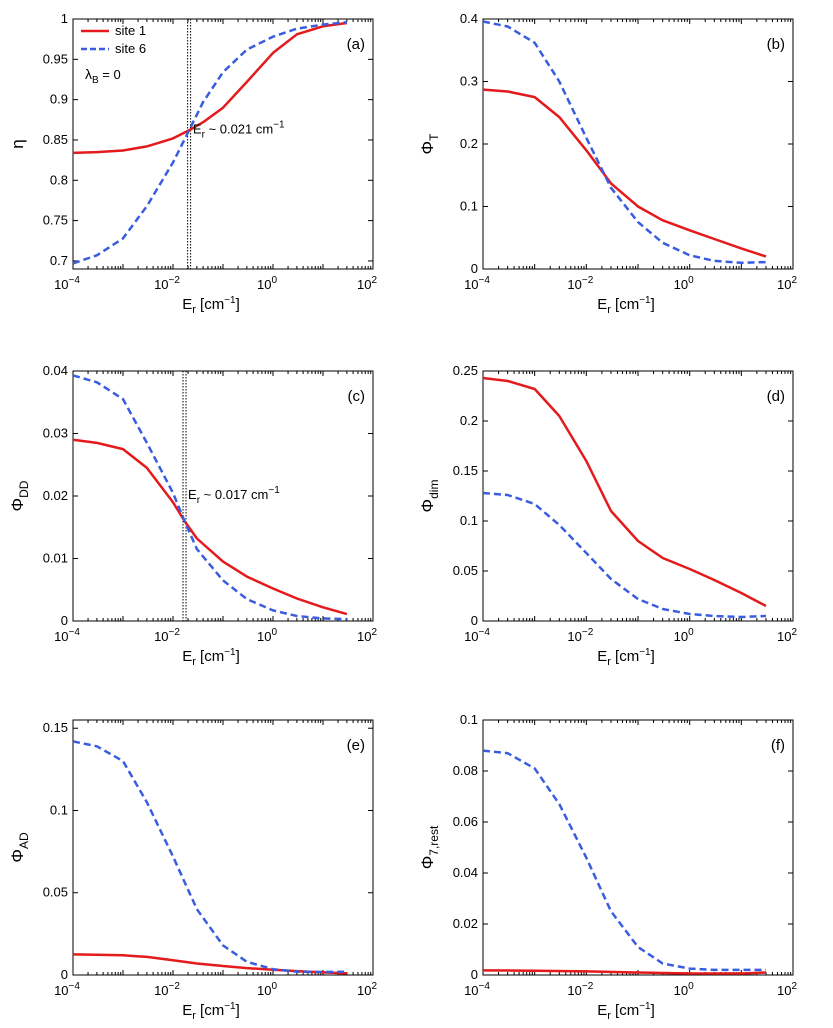  I want to click on series-site1-line, so click(210, 88).